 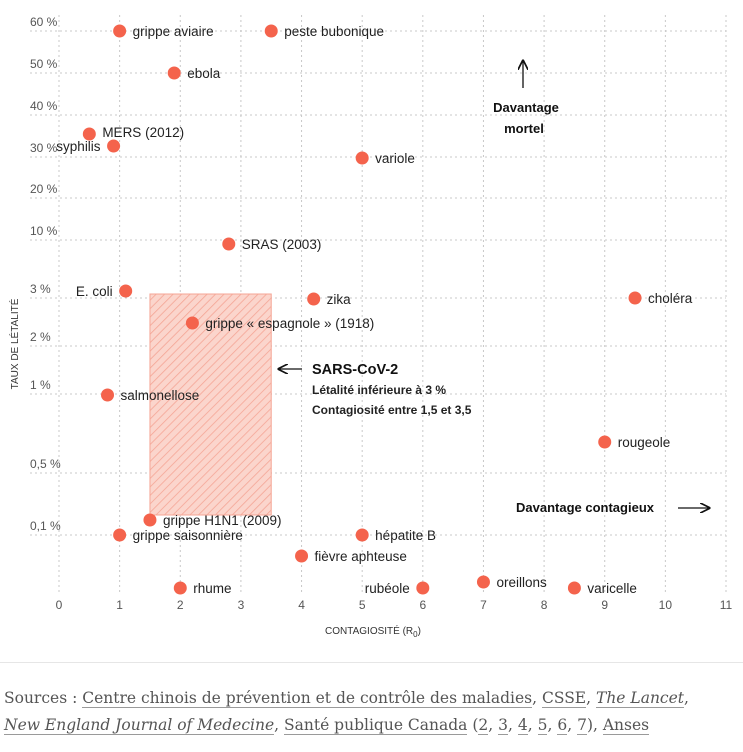 What do you see at coordinates (394, 605) in the screenshot?
I see `x-axis-ticks: 0 1 2 3 4 5 6 7 8 9 10 11` at bounding box center [394, 605].